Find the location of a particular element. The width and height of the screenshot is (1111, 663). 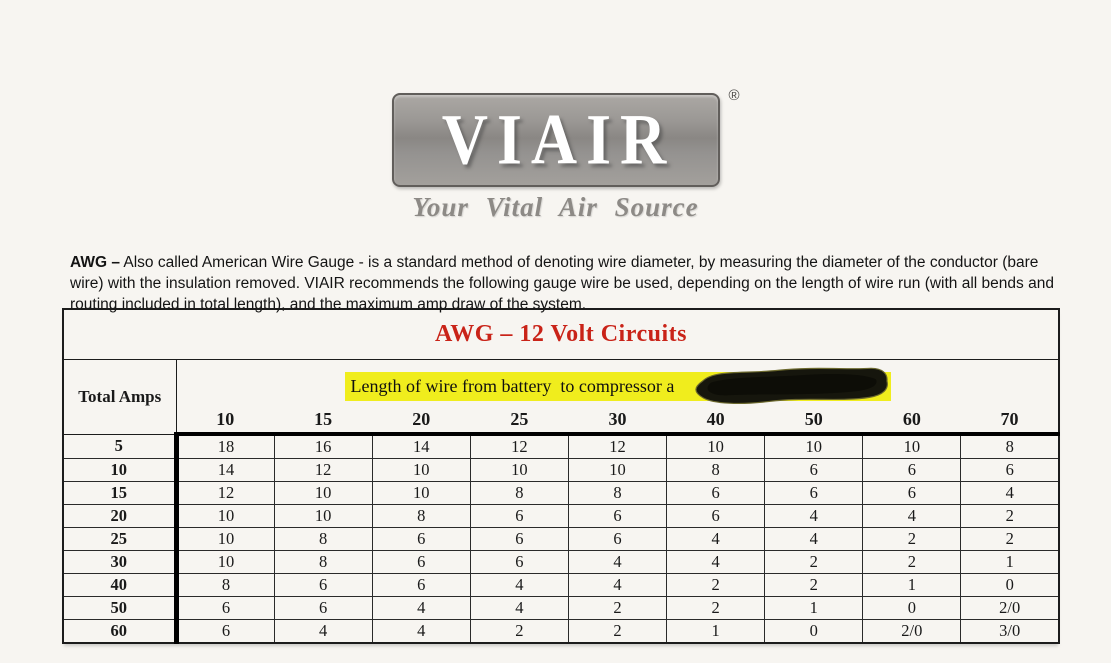

row-label-amps: 40 is located at coordinates (120, 585).